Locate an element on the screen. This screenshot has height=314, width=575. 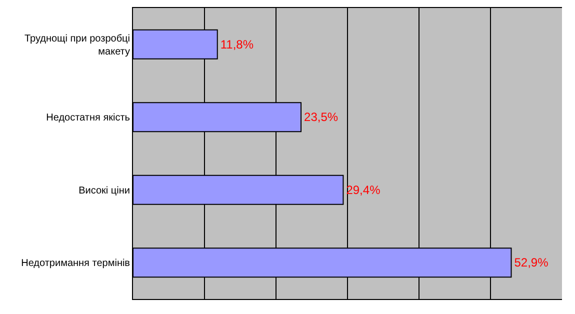
data-label: 52,9% is located at coordinates (531, 263).